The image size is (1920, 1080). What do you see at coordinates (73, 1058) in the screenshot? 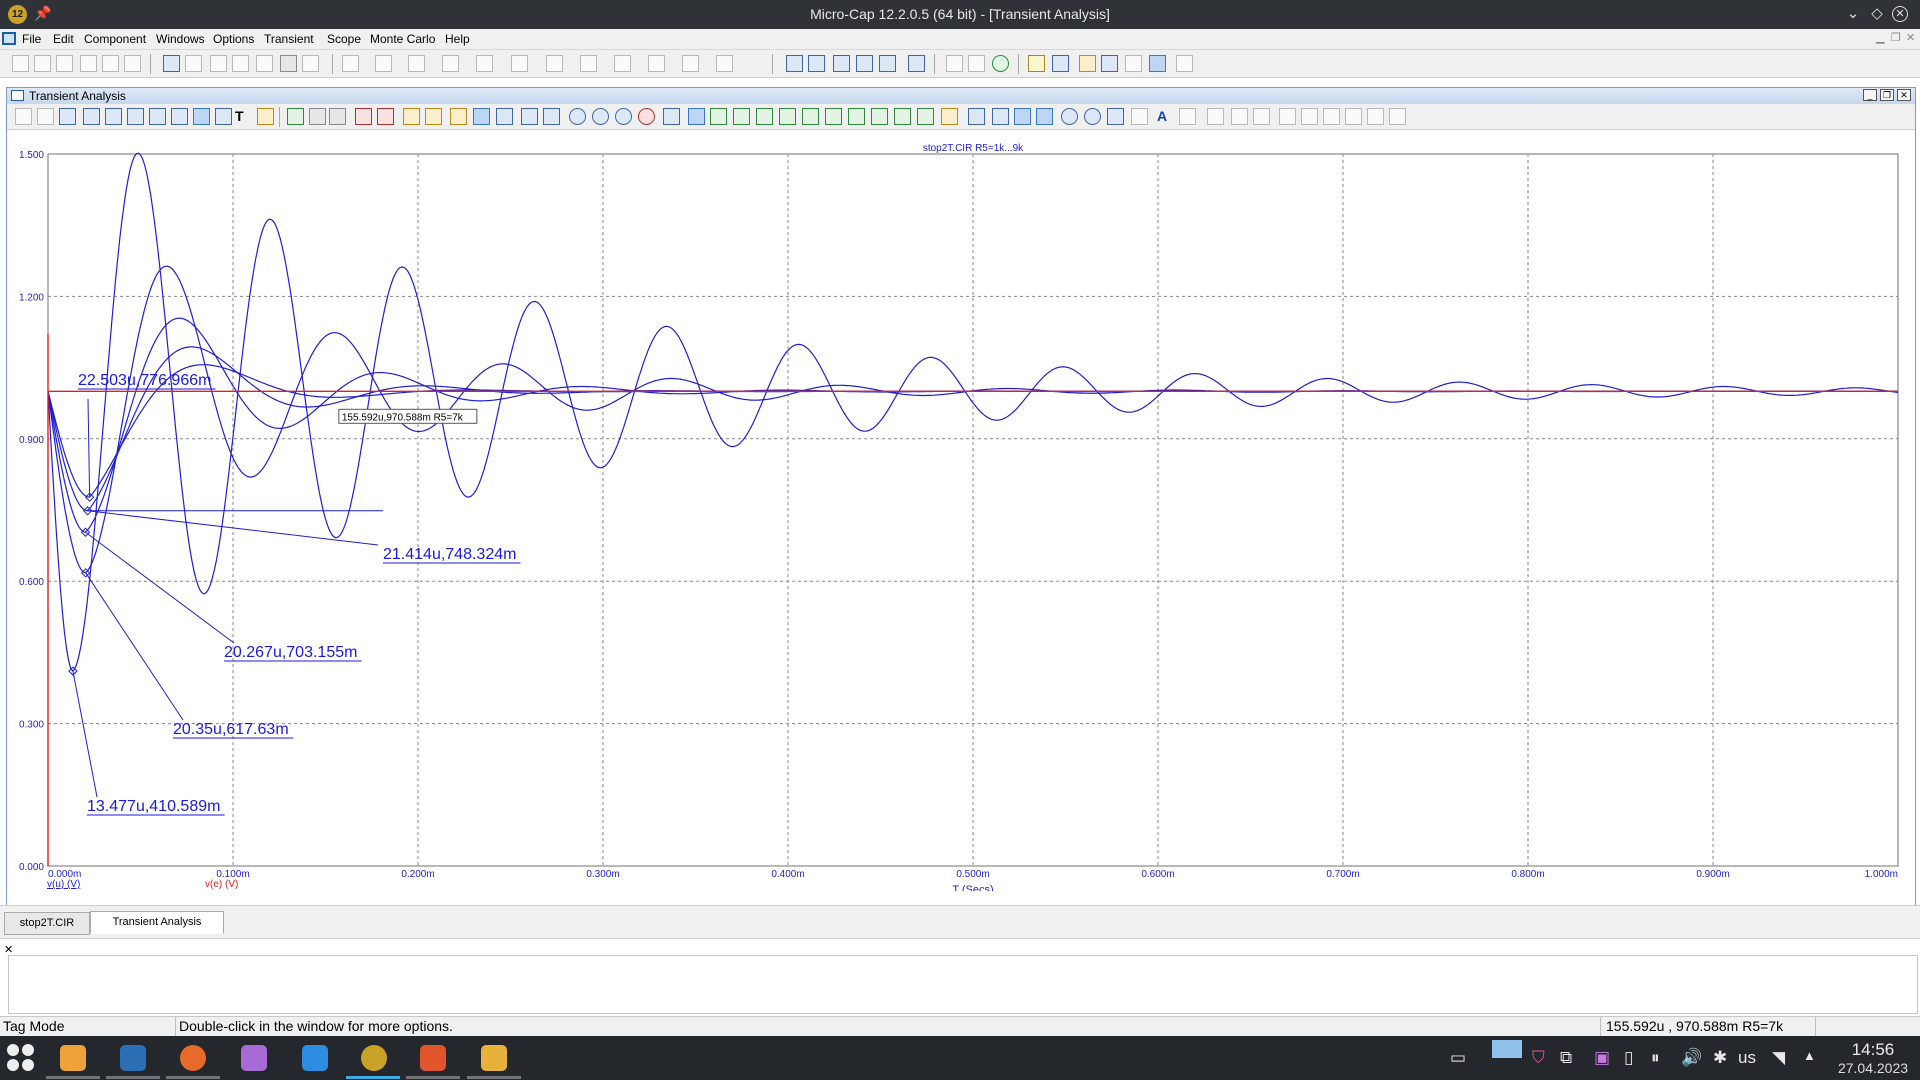
I see `file-manager-icon` at bounding box center [73, 1058].